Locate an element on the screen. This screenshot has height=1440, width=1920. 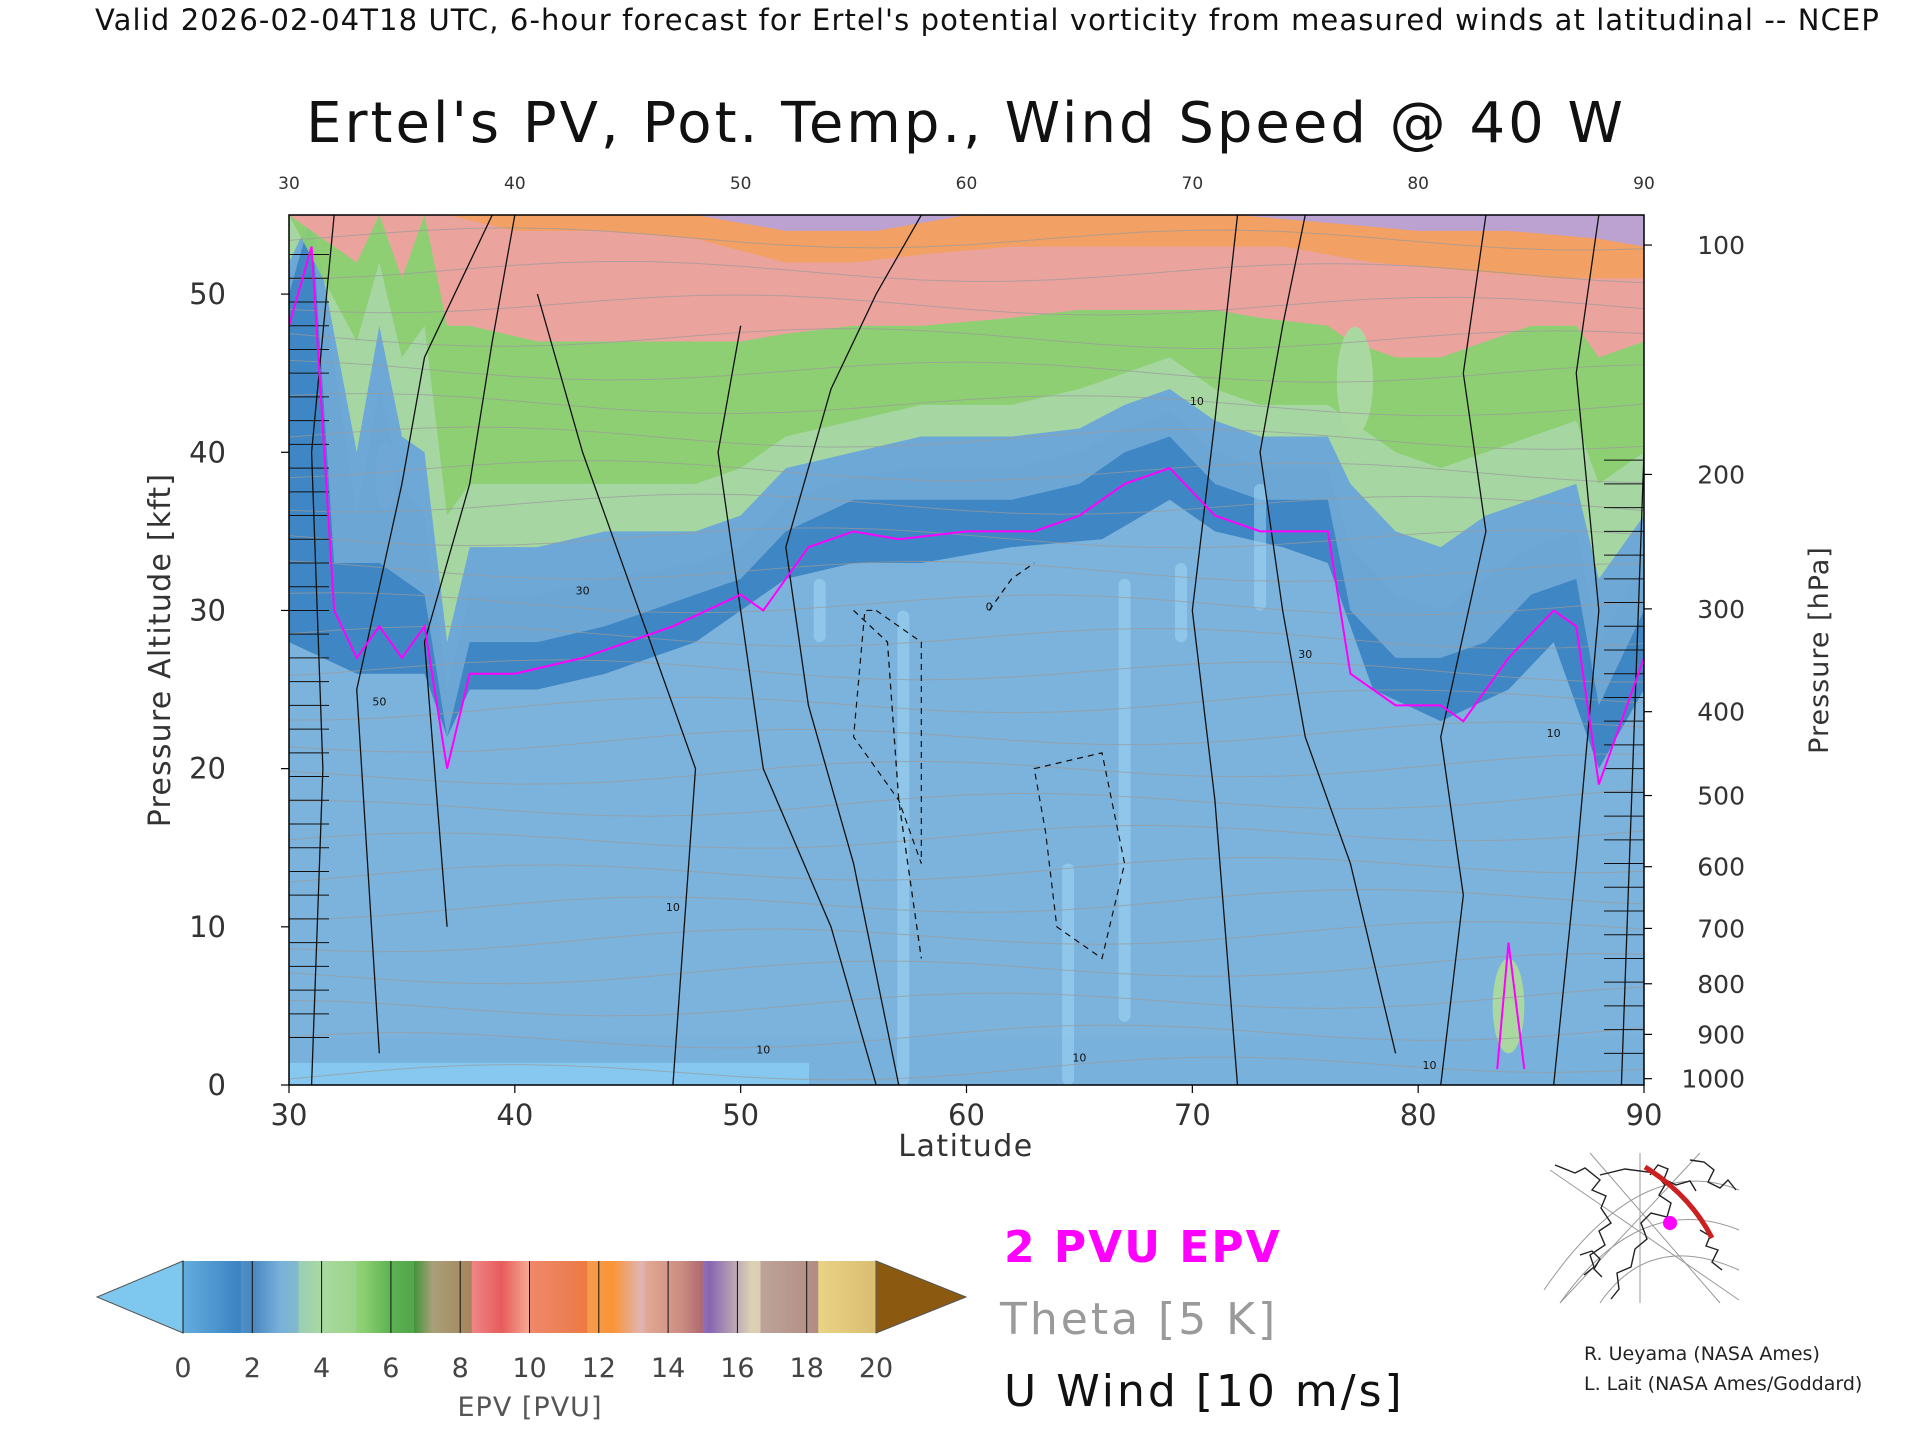
y-tick-label: 10 is located at coordinates (207, 927).